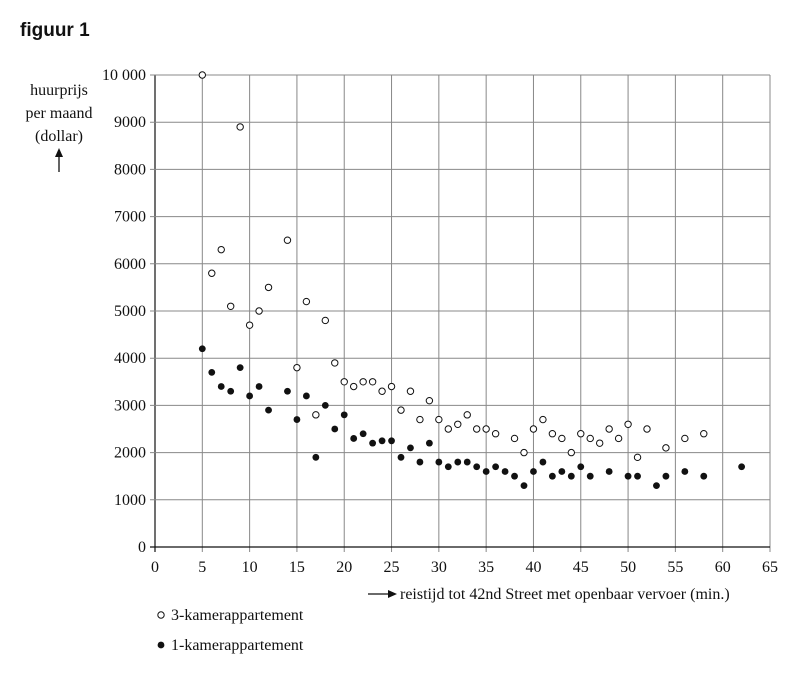 This screenshot has width=807, height=685. What do you see at coordinates (130, 311) in the screenshot?
I see `y-tick-label: 5000` at bounding box center [130, 311].